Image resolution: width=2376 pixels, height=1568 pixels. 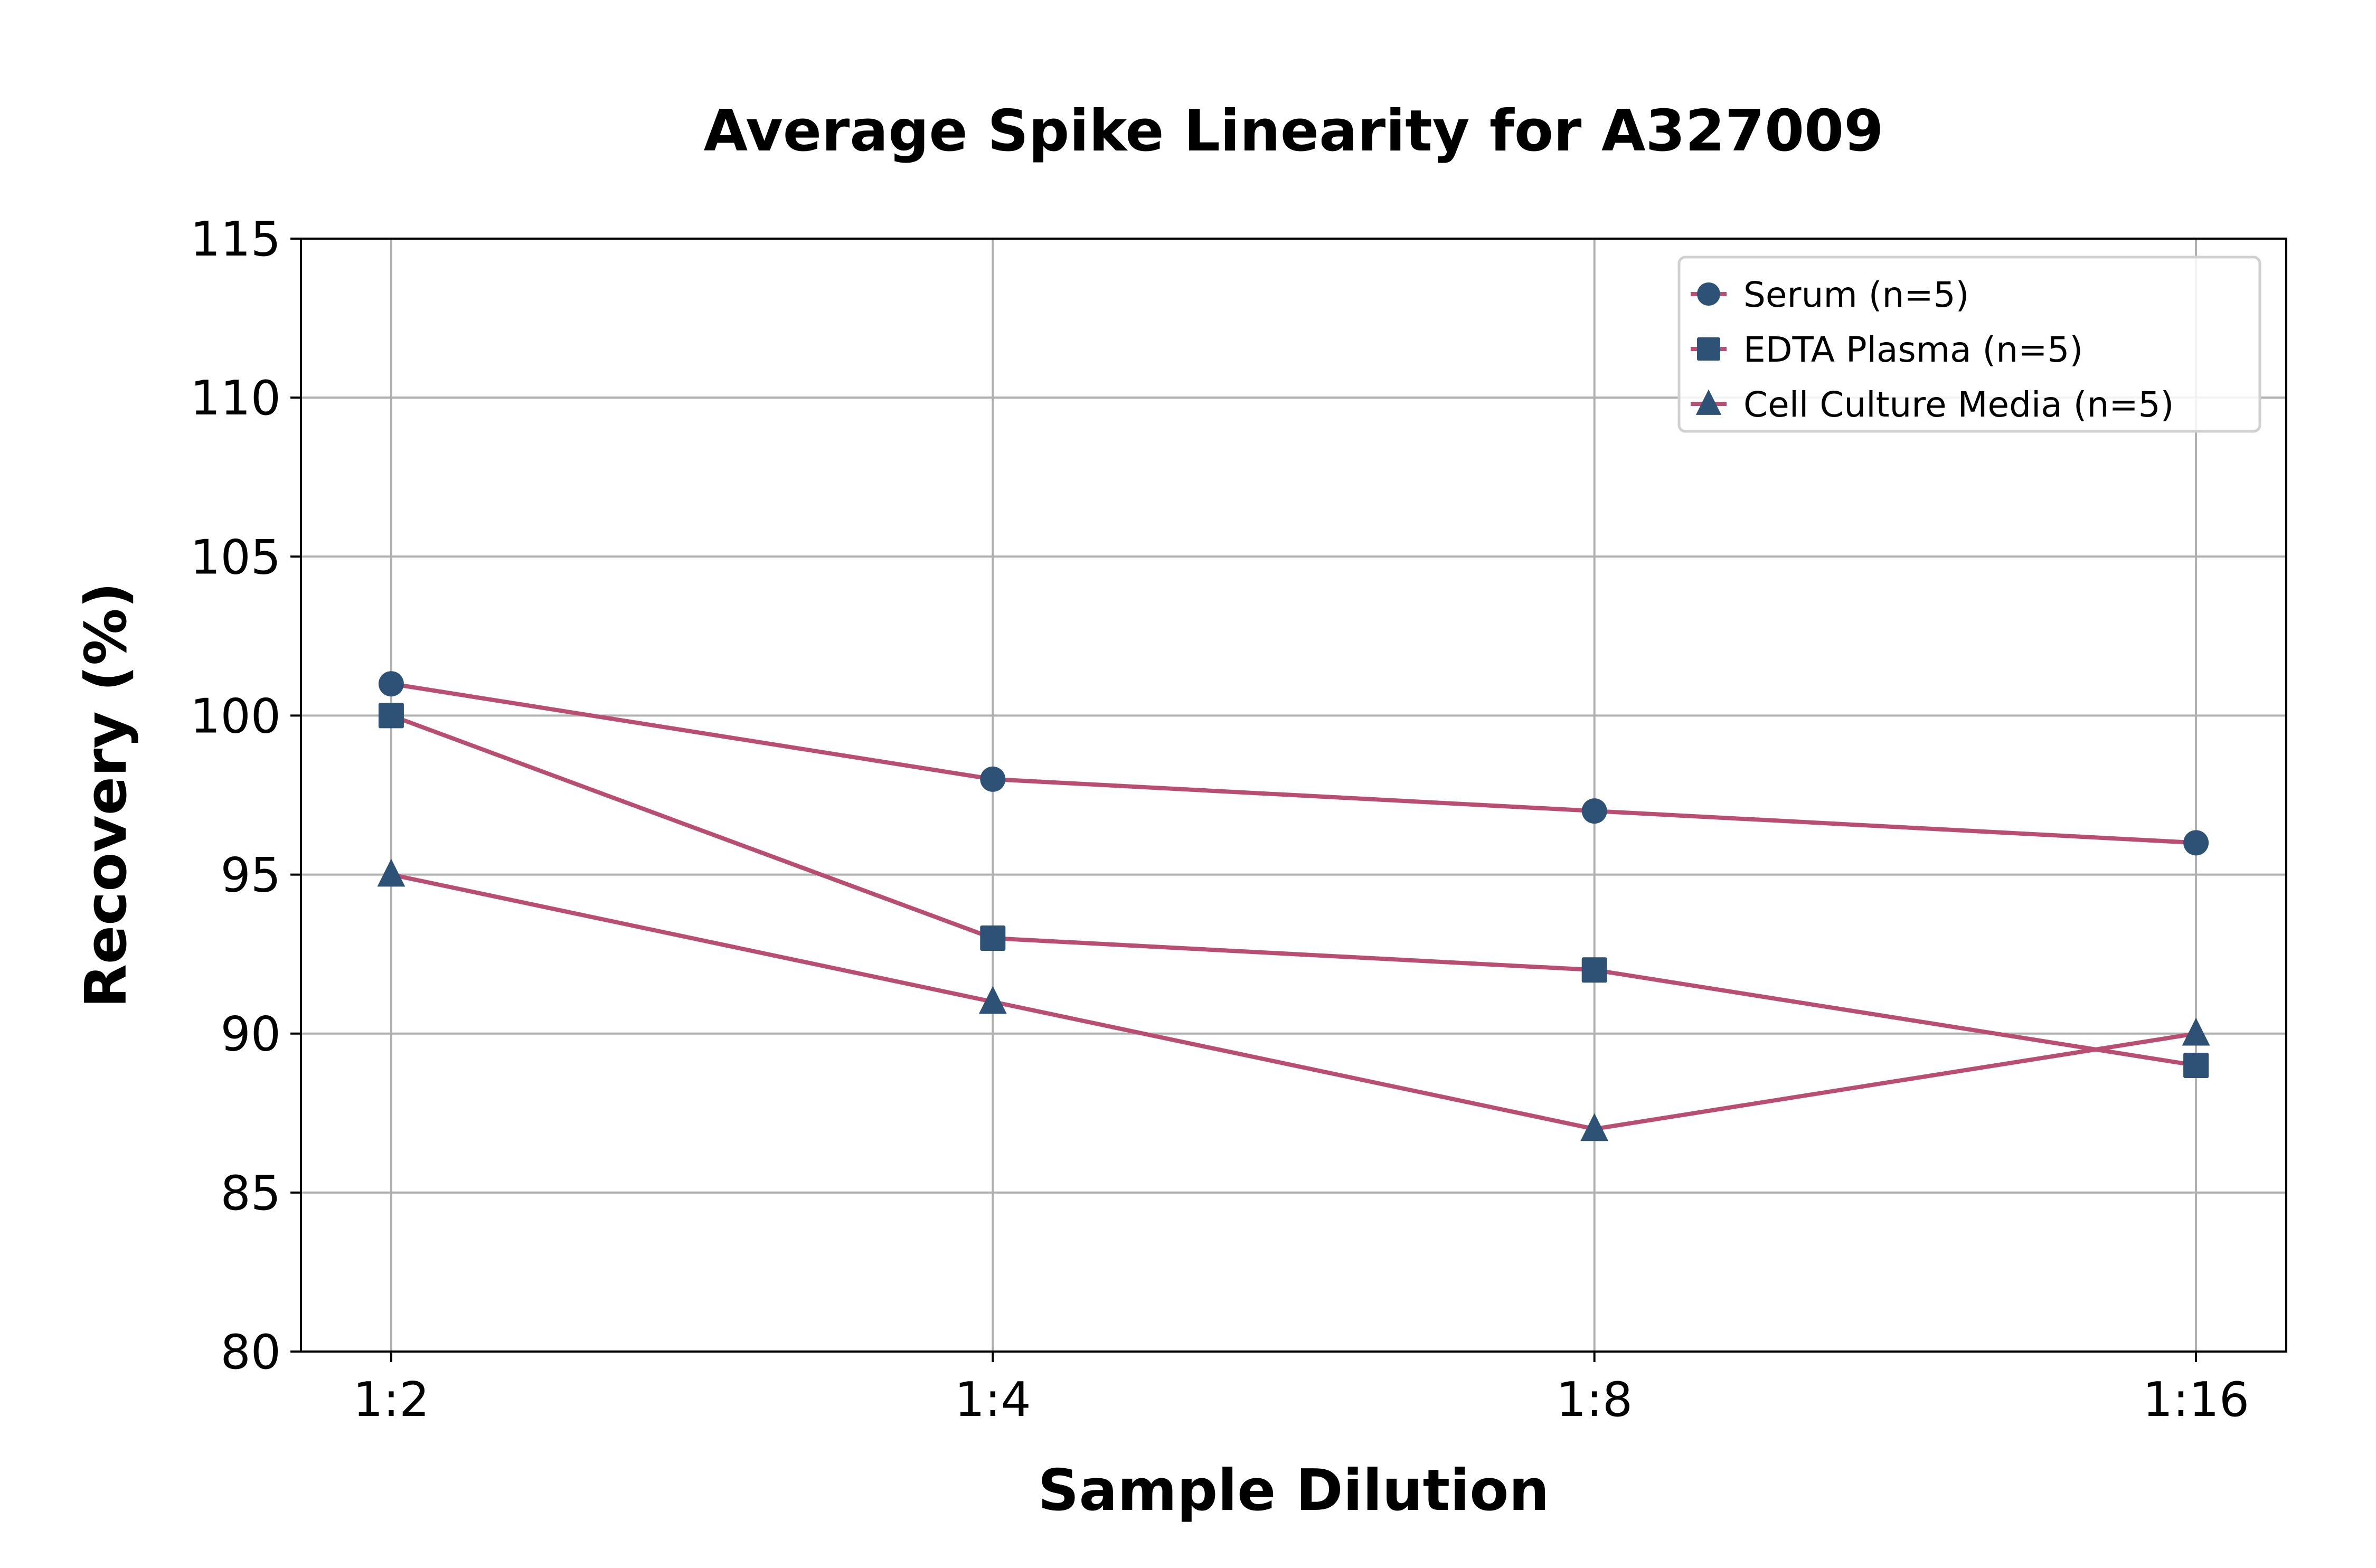 I want to click on x-tick-label: 1:4, so click(x=993, y=1400).